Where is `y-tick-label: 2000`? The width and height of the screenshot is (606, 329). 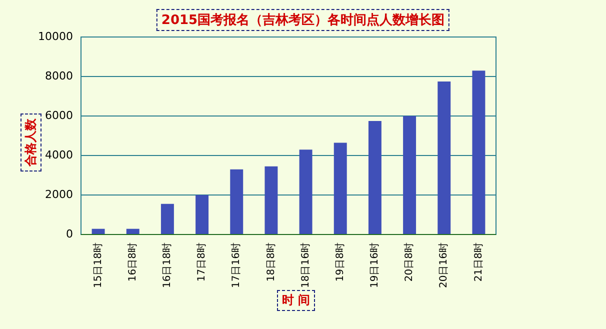 y-tick-label: 2000 is located at coordinates (58, 194).